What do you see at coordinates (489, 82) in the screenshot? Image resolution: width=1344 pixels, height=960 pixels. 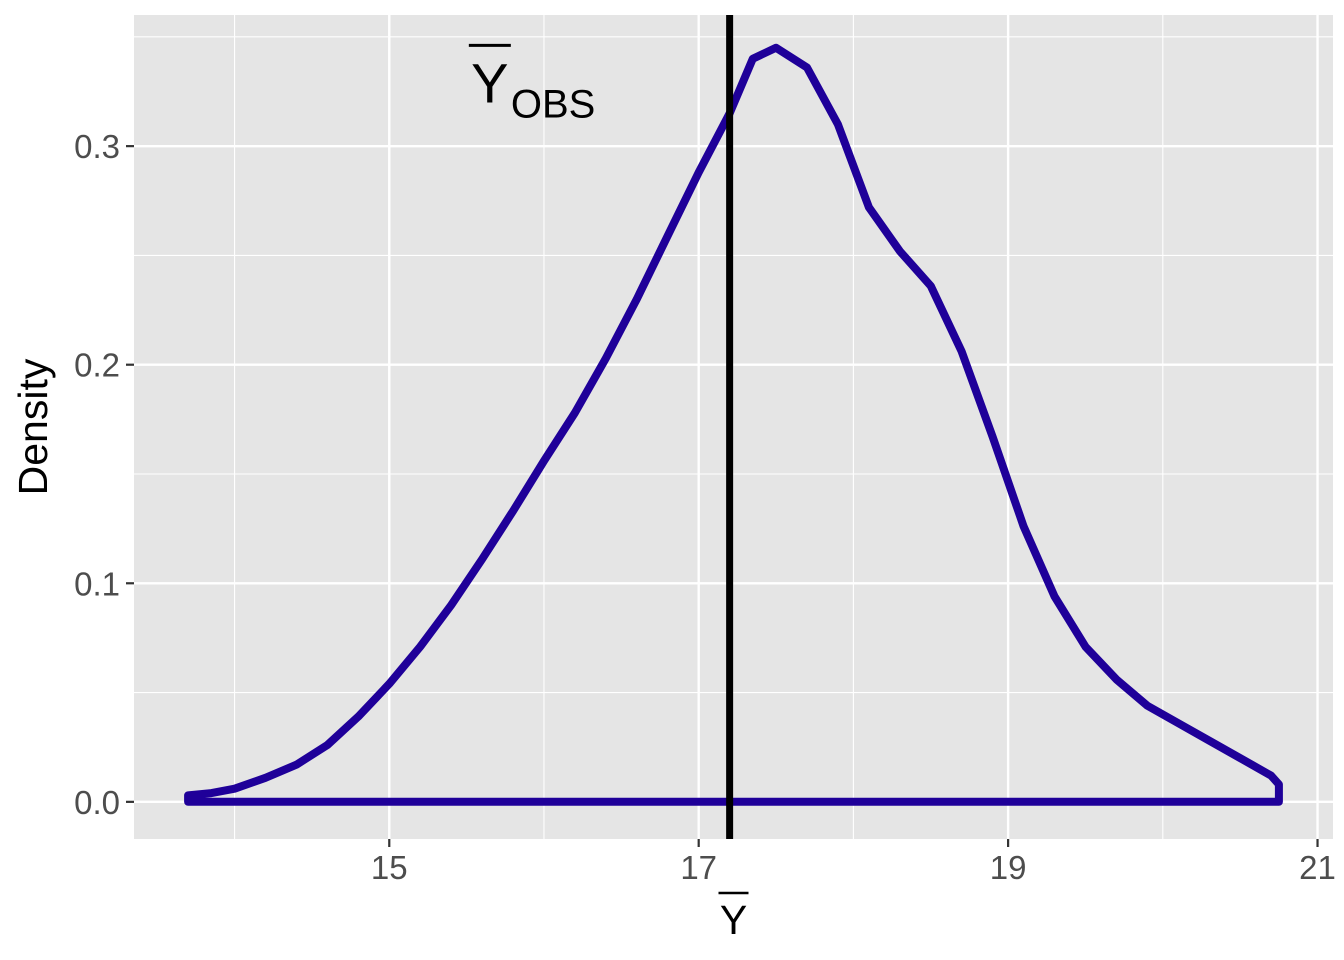 I see `annotation-ybar: Y` at bounding box center [489, 82].